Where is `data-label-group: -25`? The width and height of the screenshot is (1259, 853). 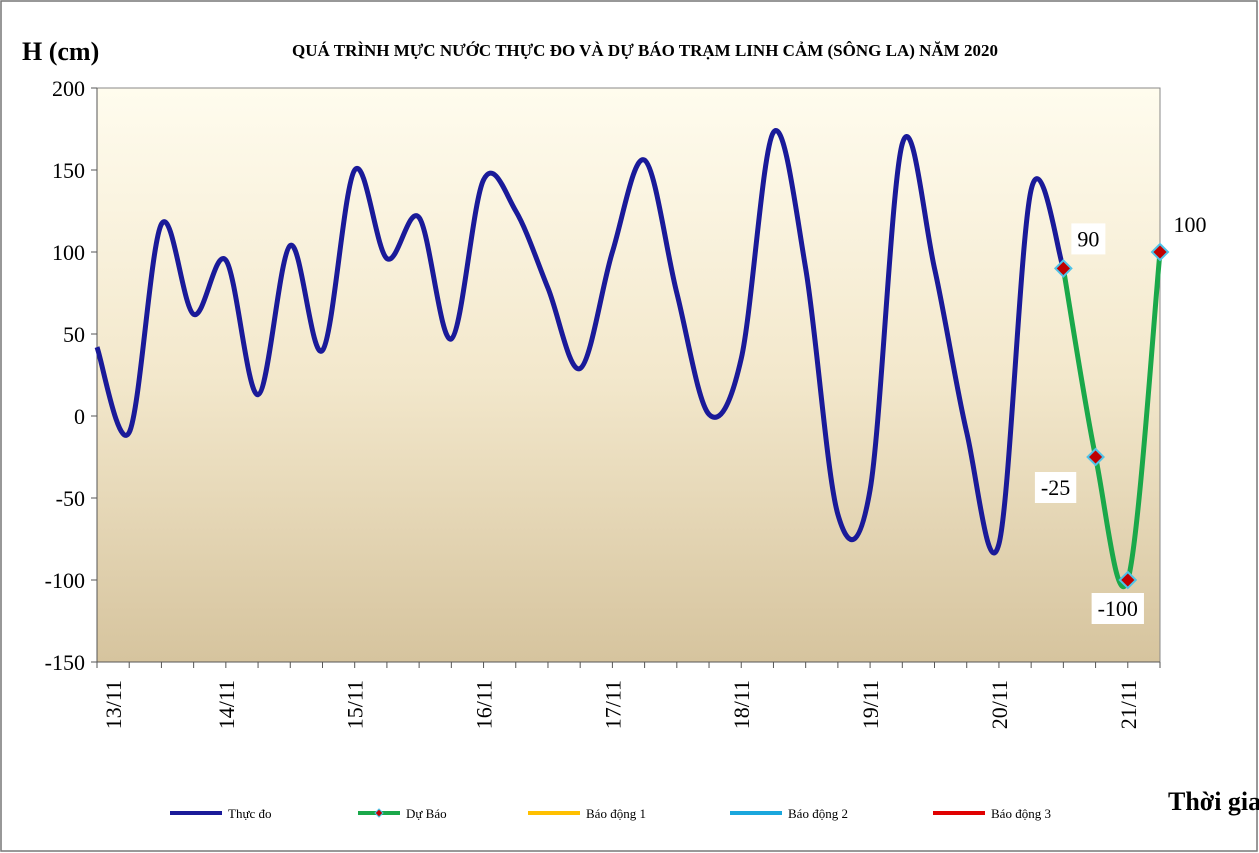
data-label-group: -25 is located at coordinates (1055, 487).